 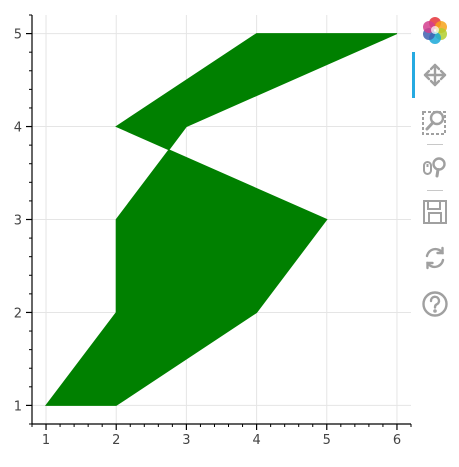 I want to click on y-tick-label: 4, so click(x=18, y=128).